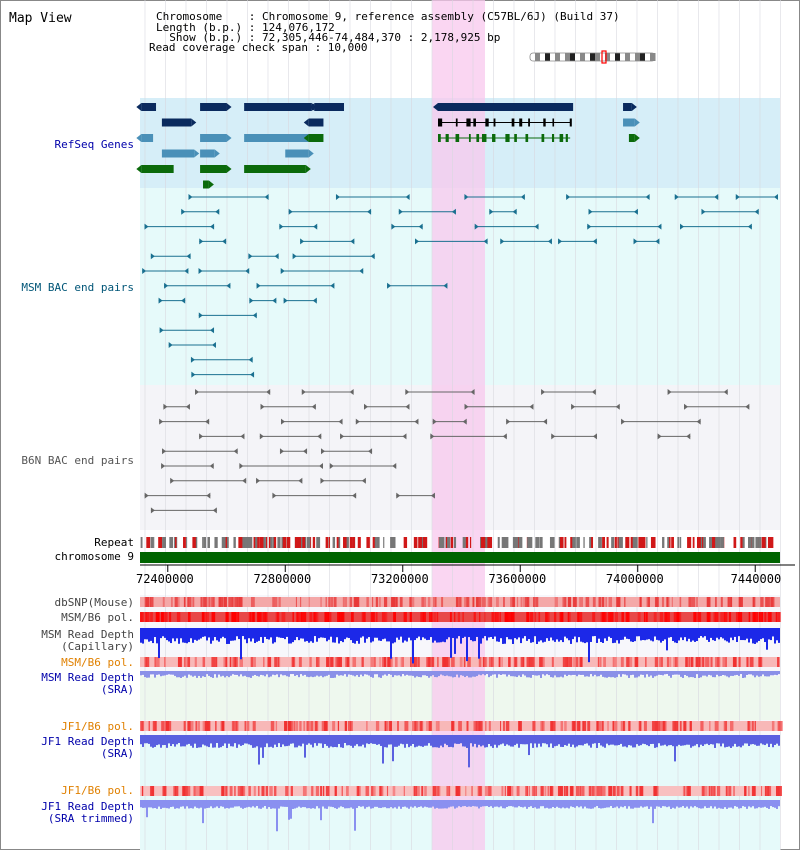  Describe the element at coordinates (94, 144) in the screenshot. I see `track-label-refseq: RefSeq Genes` at that location.